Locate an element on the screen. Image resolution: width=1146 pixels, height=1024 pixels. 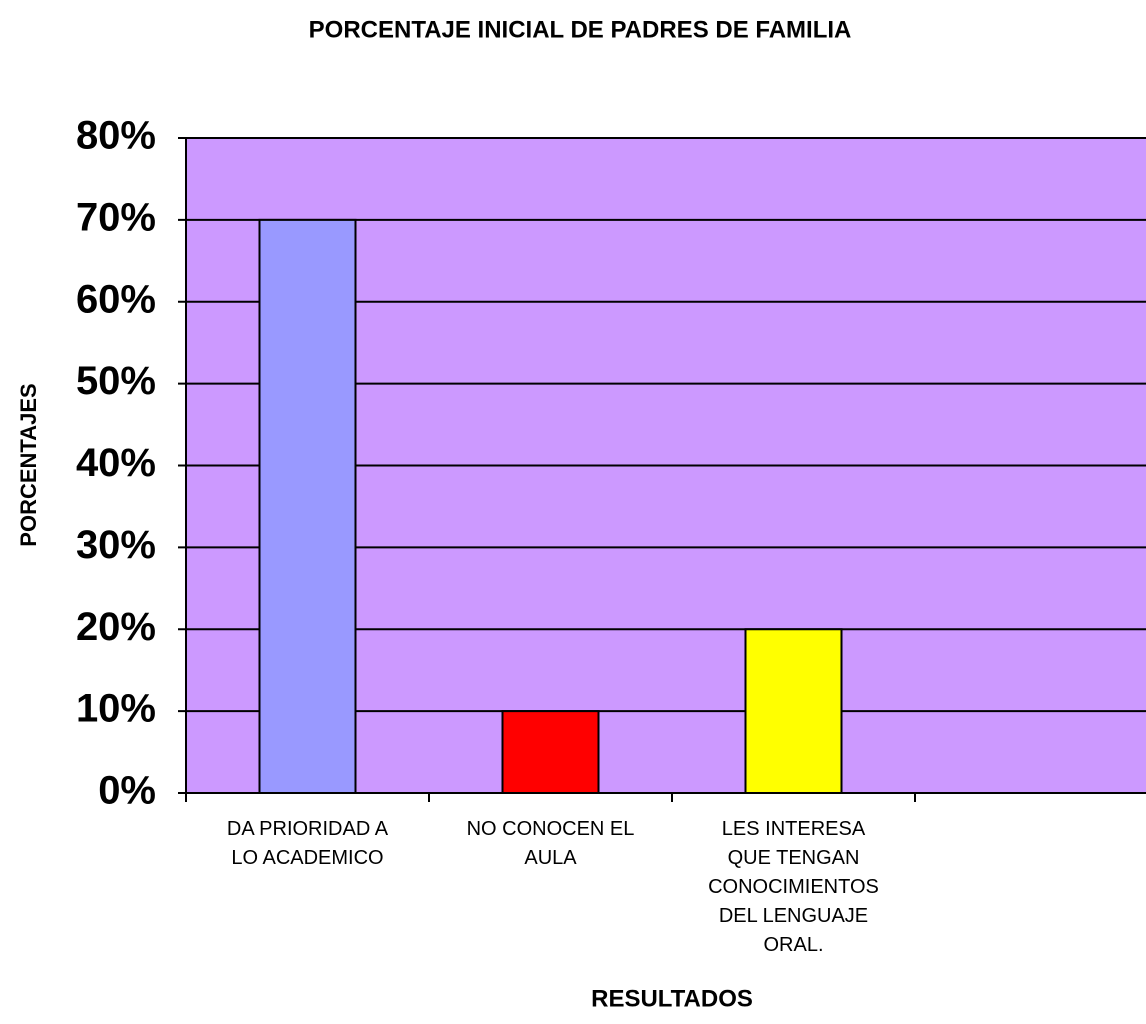
y-tick-label: 30% is located at coordinates (116, 545).